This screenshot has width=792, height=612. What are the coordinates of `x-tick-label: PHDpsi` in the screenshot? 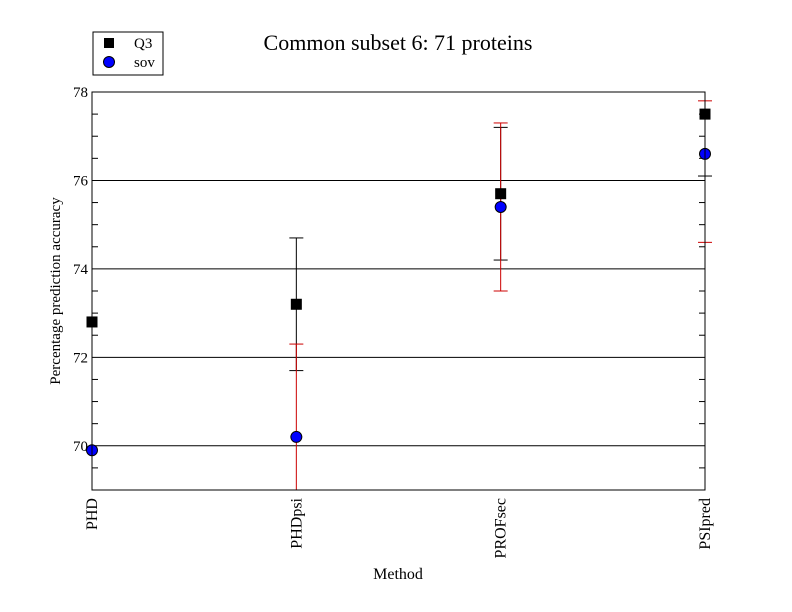 It's located at (296, 522).